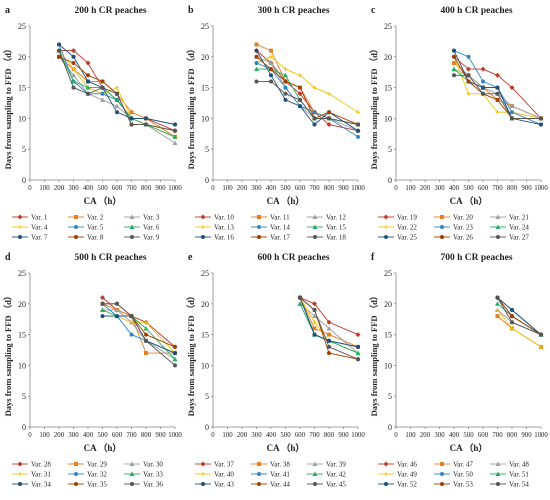  I want to click on panel-letter: b, so click(191, 10).